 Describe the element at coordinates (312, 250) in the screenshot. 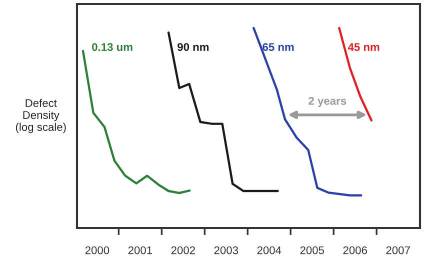

I see `x-tick-label: 2005` at that location.